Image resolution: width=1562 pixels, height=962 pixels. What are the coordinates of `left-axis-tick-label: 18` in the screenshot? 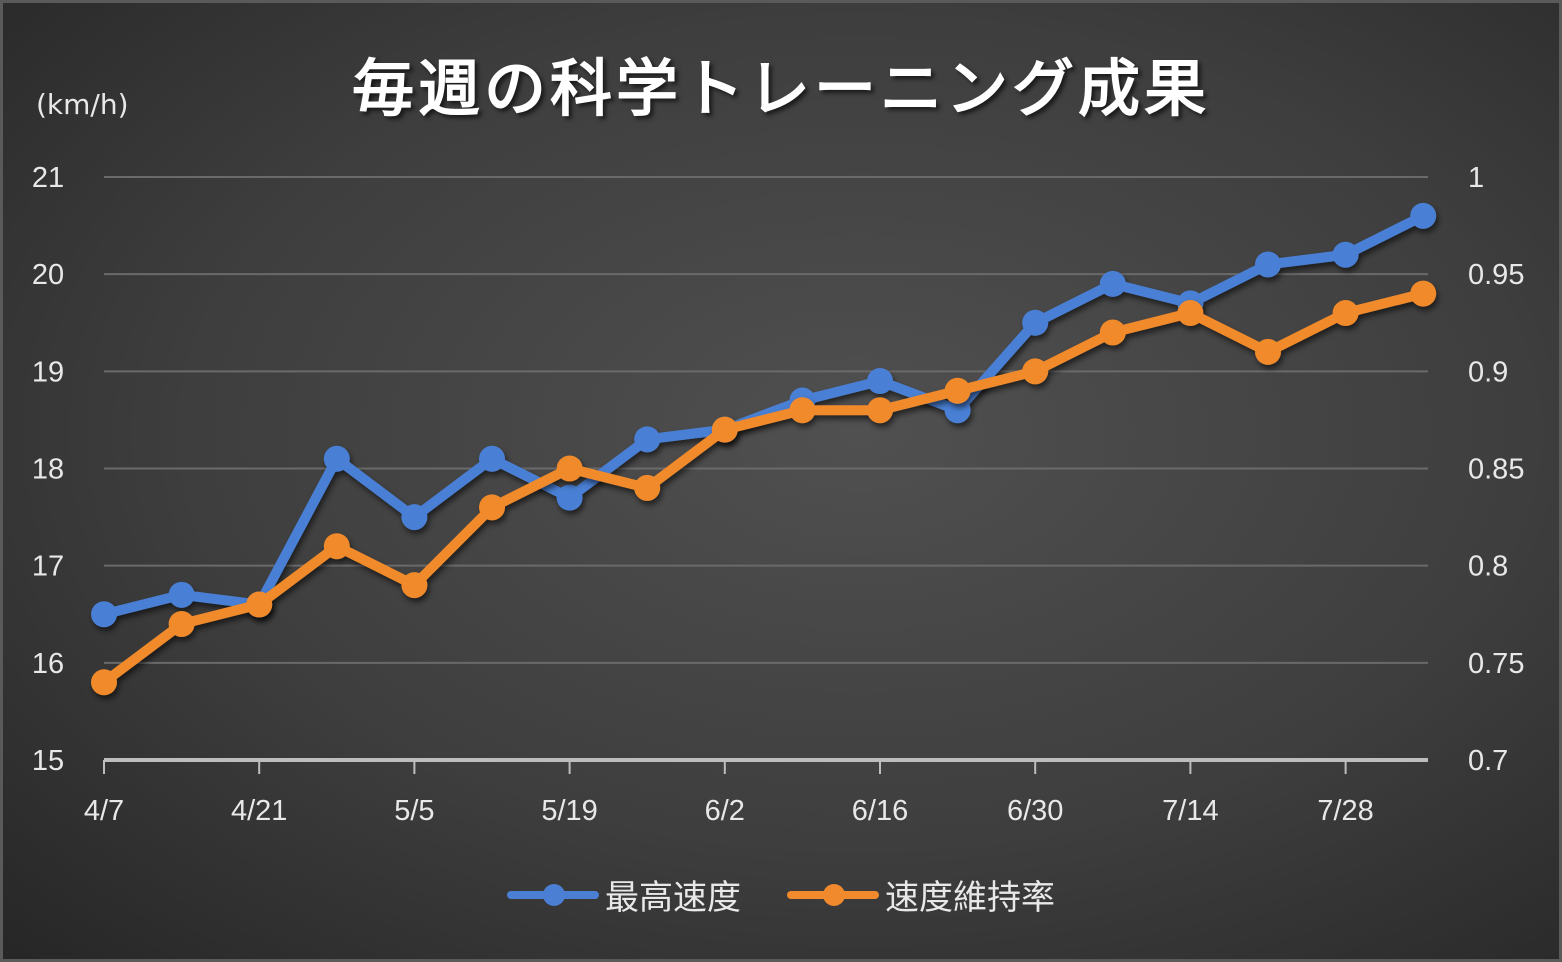 It's located at (48, 470).